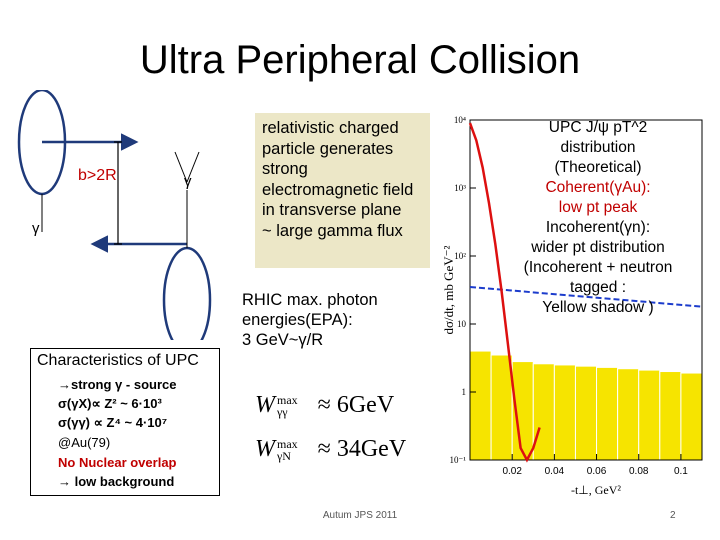 This screenshot has height=540, width=720. What do you see at coordinates (328, 148) in the screenshot?
I see `description-line: particle generates` at bounding box center [328, 148].